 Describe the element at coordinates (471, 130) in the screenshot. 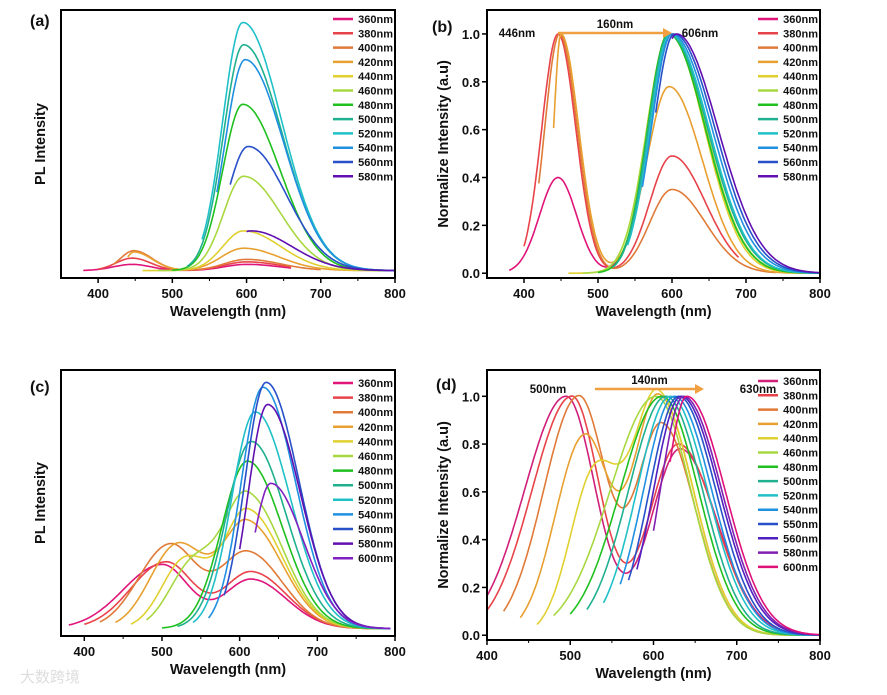

I see `y-tick-label: 0.6` at that location.